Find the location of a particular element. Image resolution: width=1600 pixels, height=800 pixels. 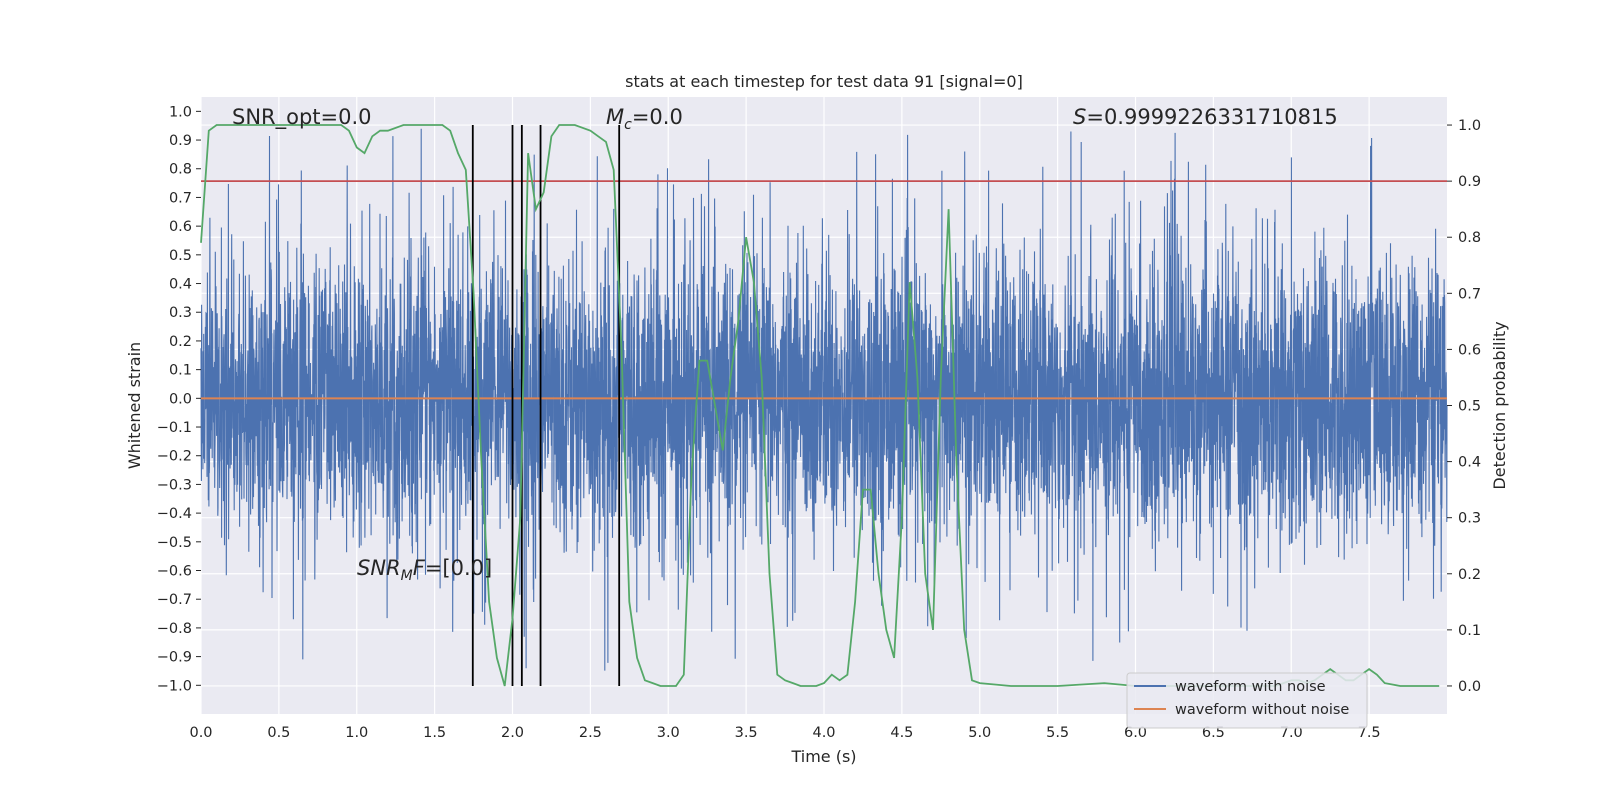

y2-tick-label: 0.9 is located at coordinates (1469, 182).